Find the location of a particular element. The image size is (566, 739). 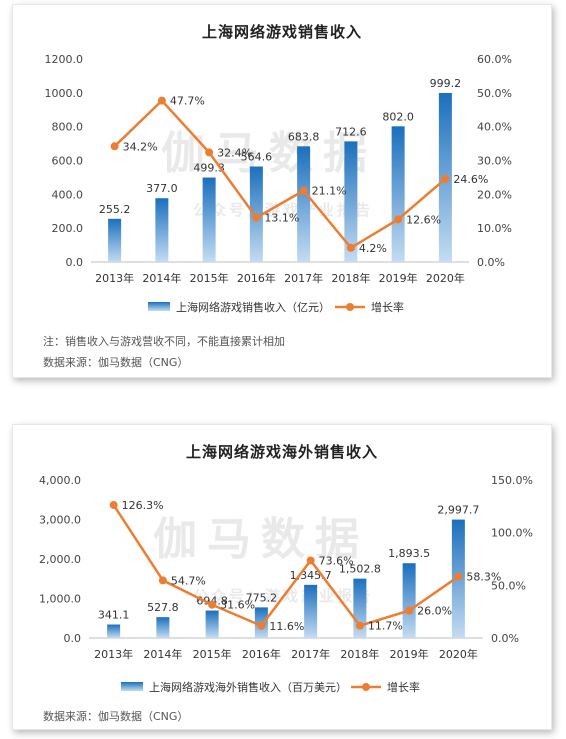

growth-line is located at coordinates (286, 566).